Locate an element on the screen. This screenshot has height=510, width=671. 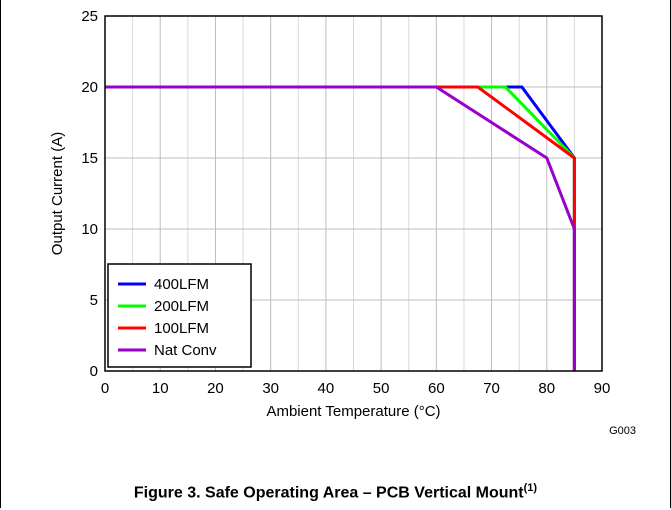
legend-label-1: 200LFM is located at coordinates (181, 306).